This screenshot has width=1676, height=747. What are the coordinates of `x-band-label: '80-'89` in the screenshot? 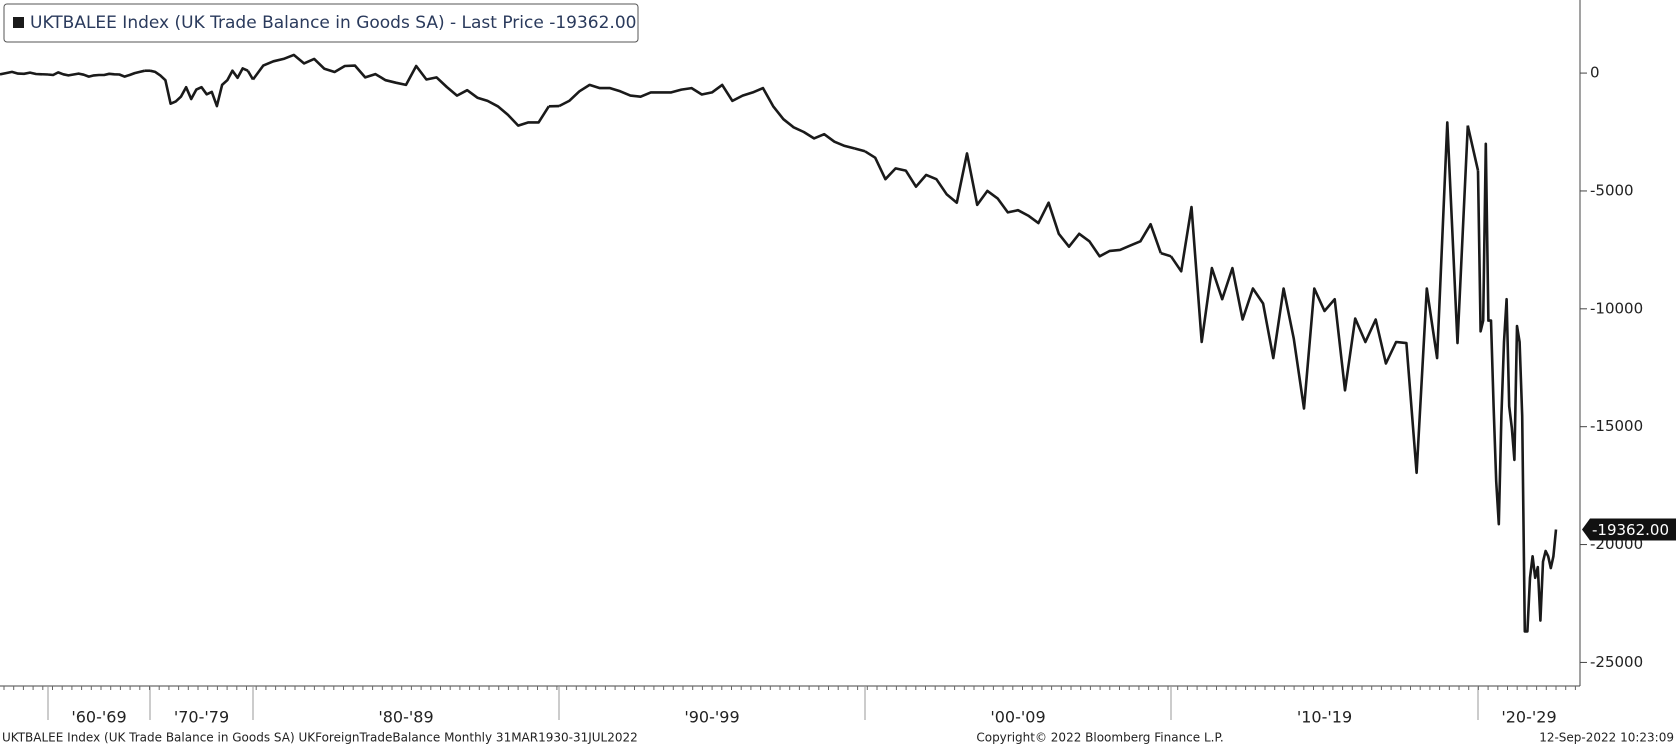 It's located at (405, 717).